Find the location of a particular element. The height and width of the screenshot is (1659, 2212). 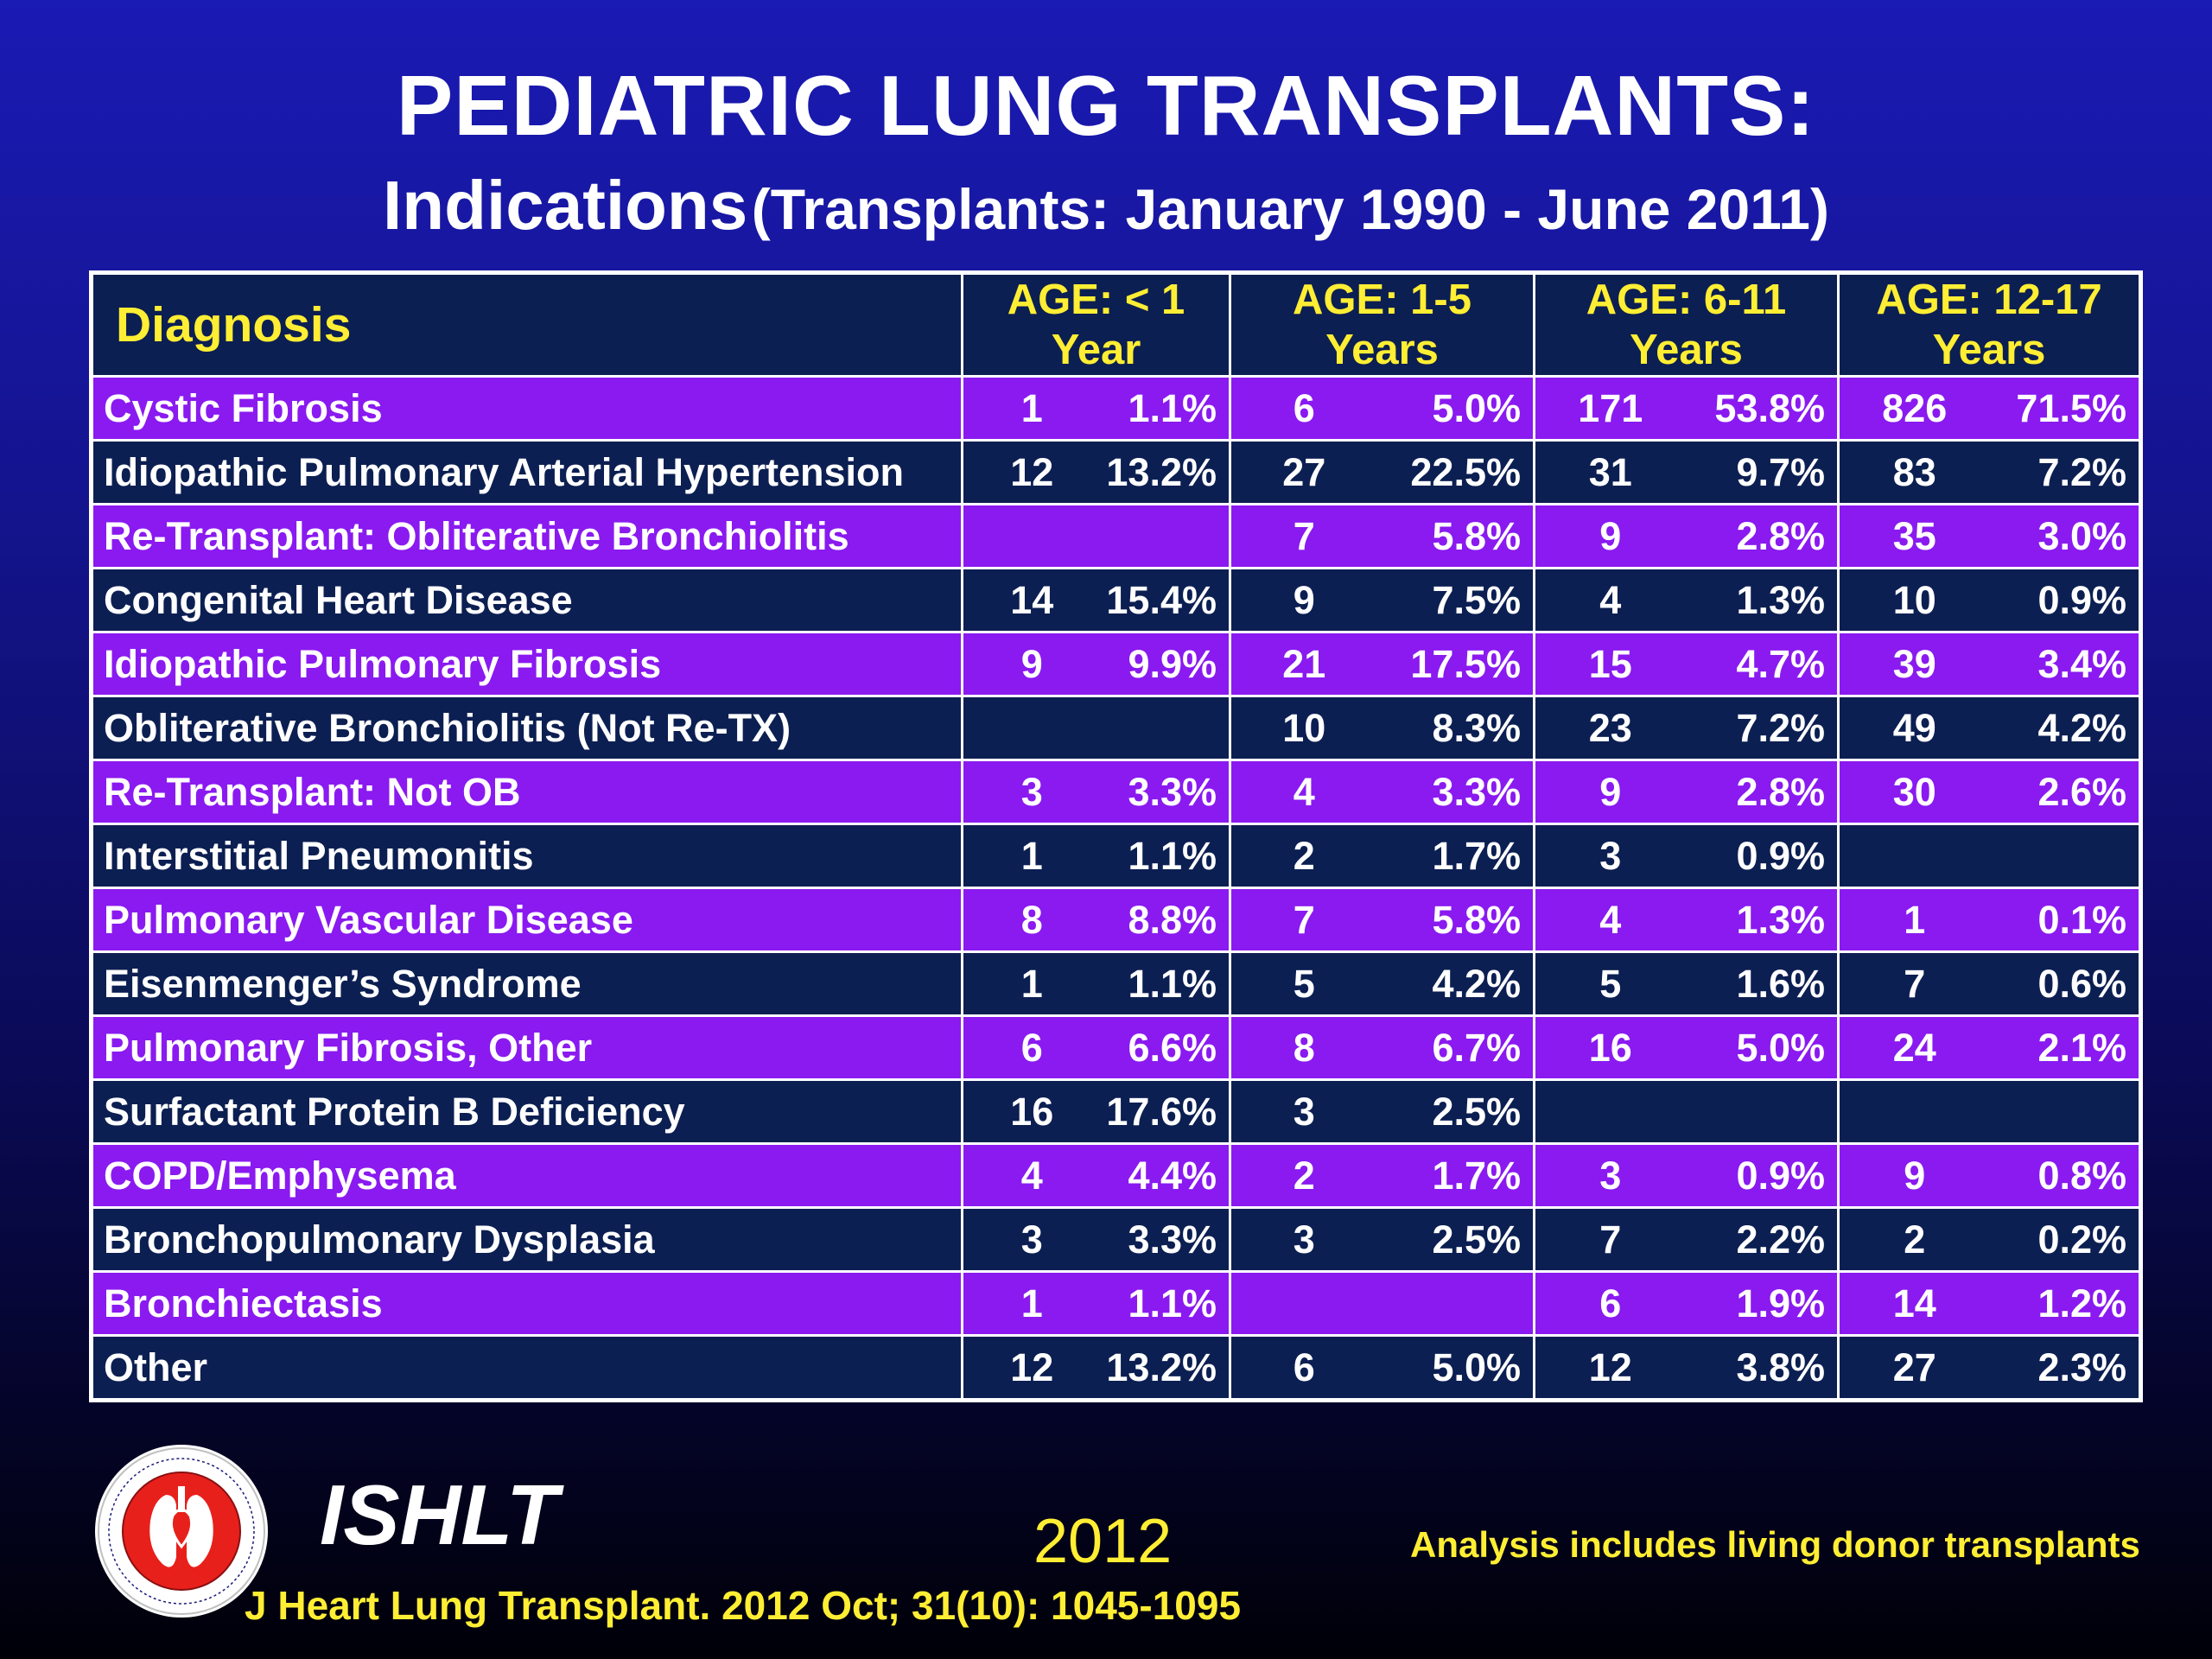

count-cell: 39 is located at coordinates (1913, 664).